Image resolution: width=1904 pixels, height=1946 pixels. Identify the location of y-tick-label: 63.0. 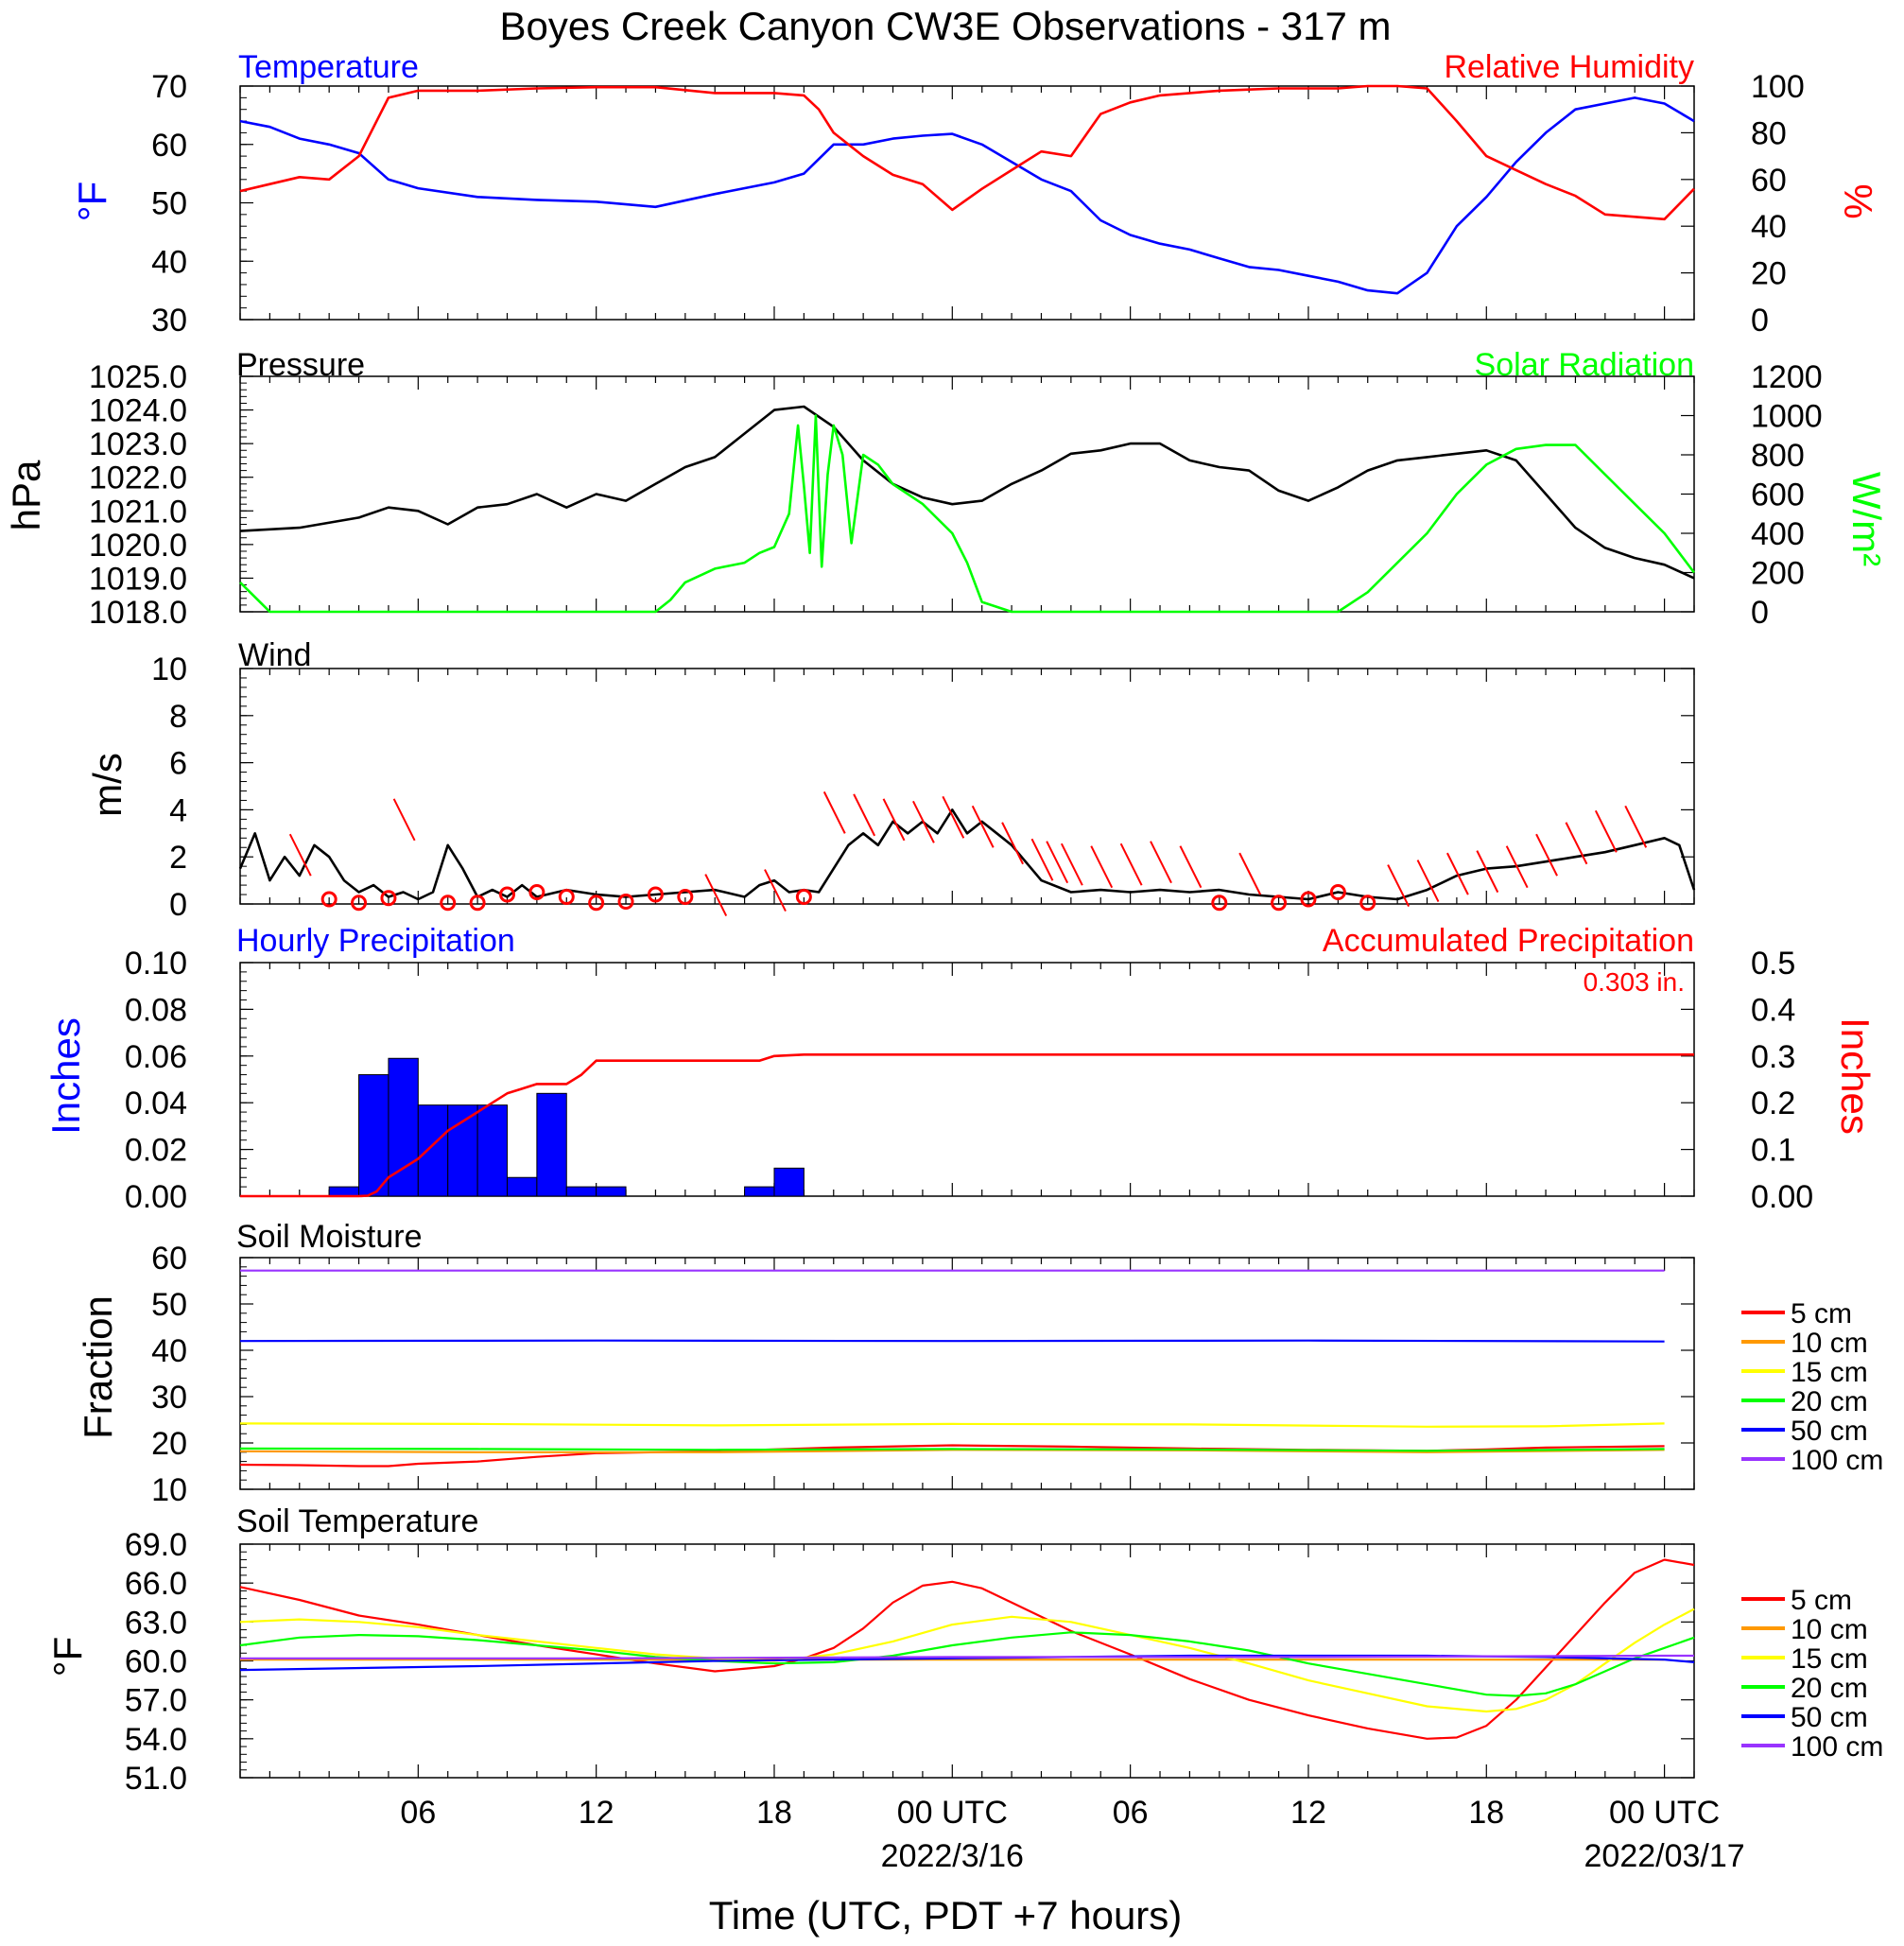
(156, 1623).